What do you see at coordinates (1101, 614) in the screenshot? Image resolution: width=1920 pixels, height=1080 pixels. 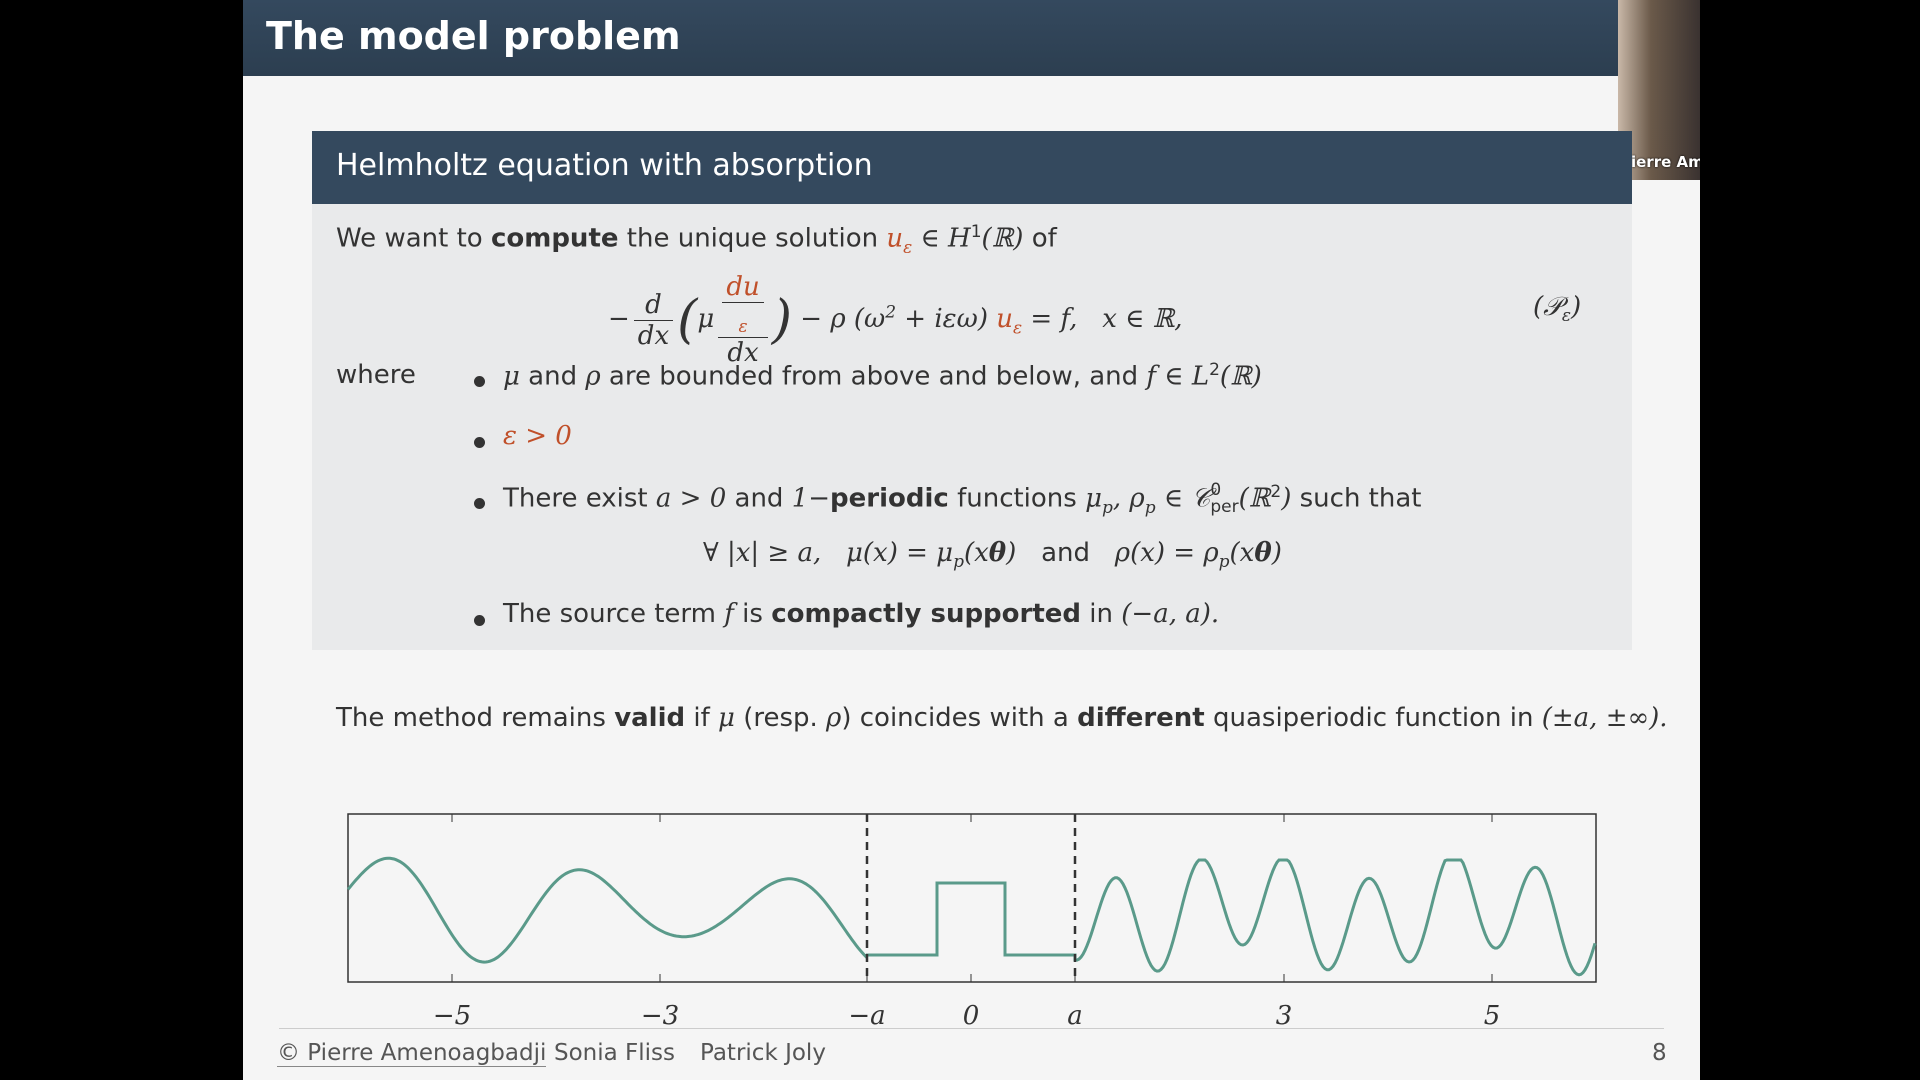 I see `text: in` at bounding box center [1101, 614].